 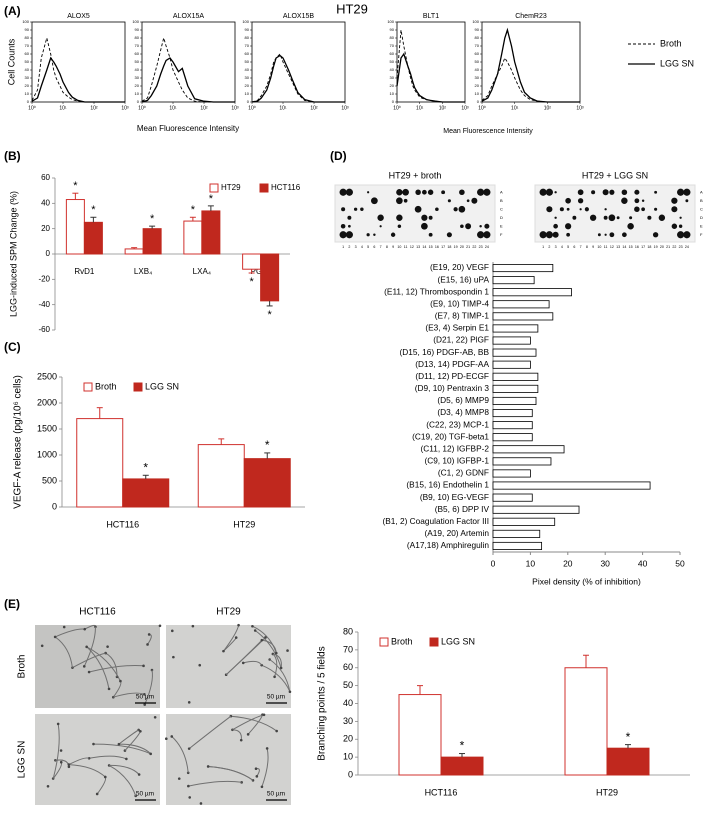 I want to click on y-axis-label: LGG-induced SPM Change (%), so click(x=13, y=254).